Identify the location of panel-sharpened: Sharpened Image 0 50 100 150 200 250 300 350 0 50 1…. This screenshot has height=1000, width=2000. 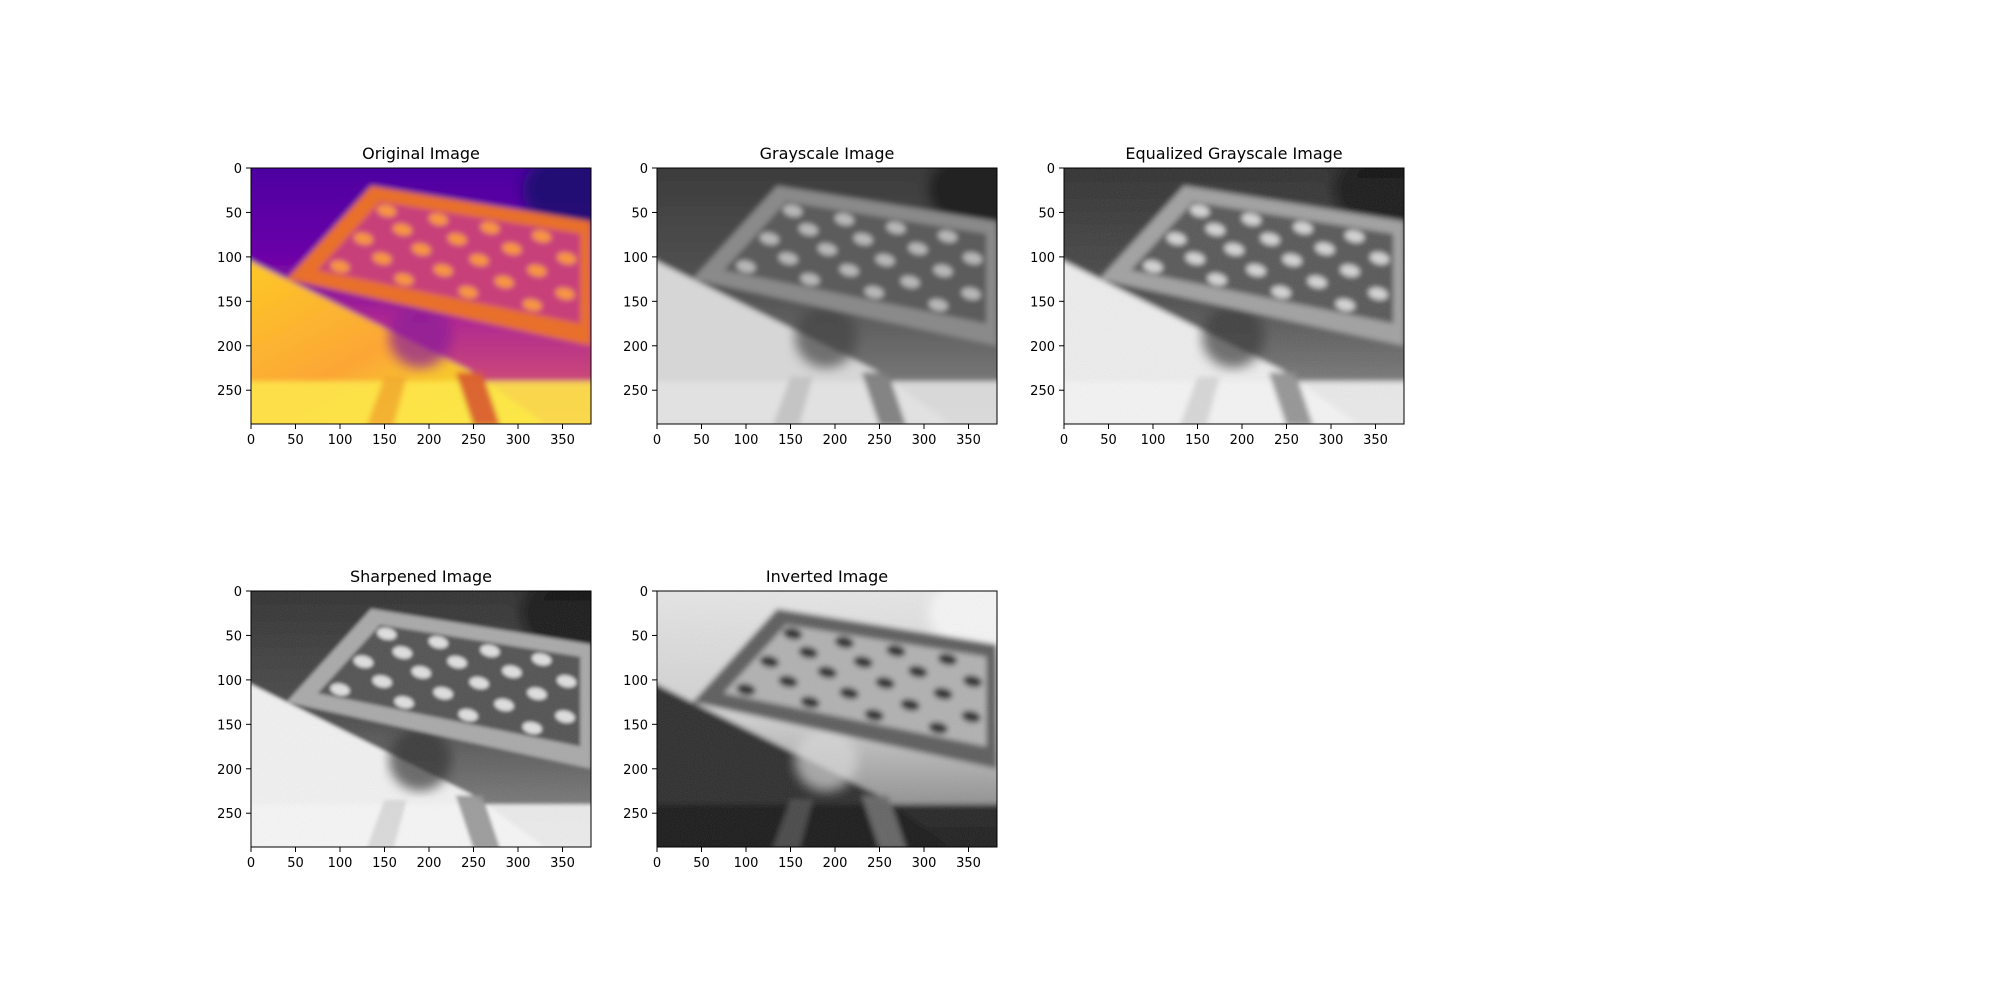
(404, 719).